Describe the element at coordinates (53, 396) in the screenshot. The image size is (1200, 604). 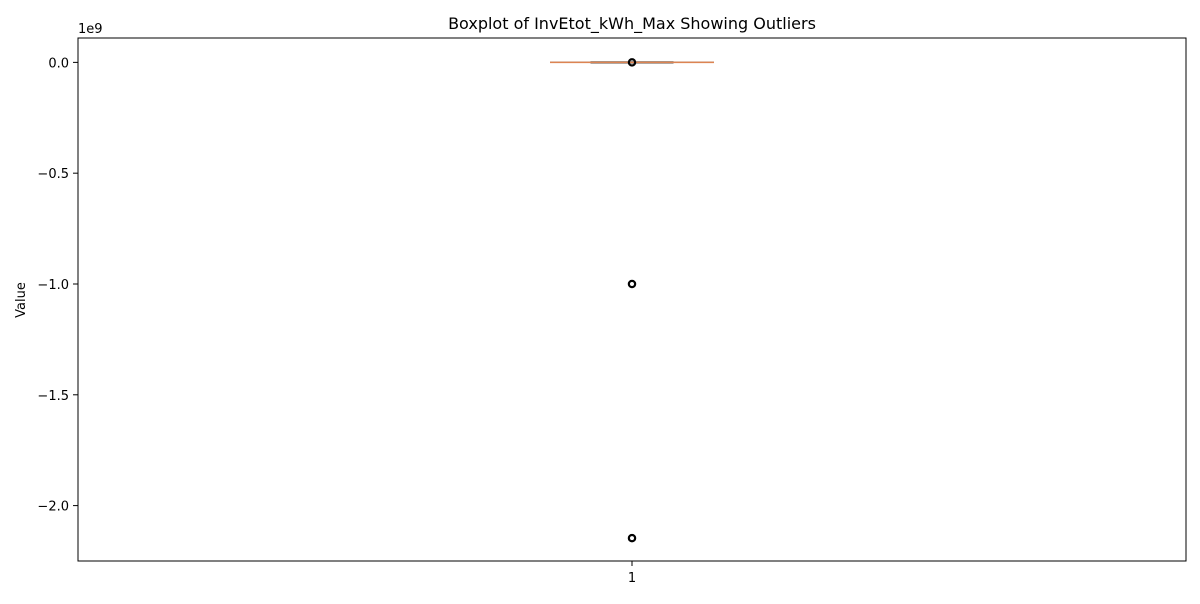
I see `y-tick-label: −1.5` at that location.